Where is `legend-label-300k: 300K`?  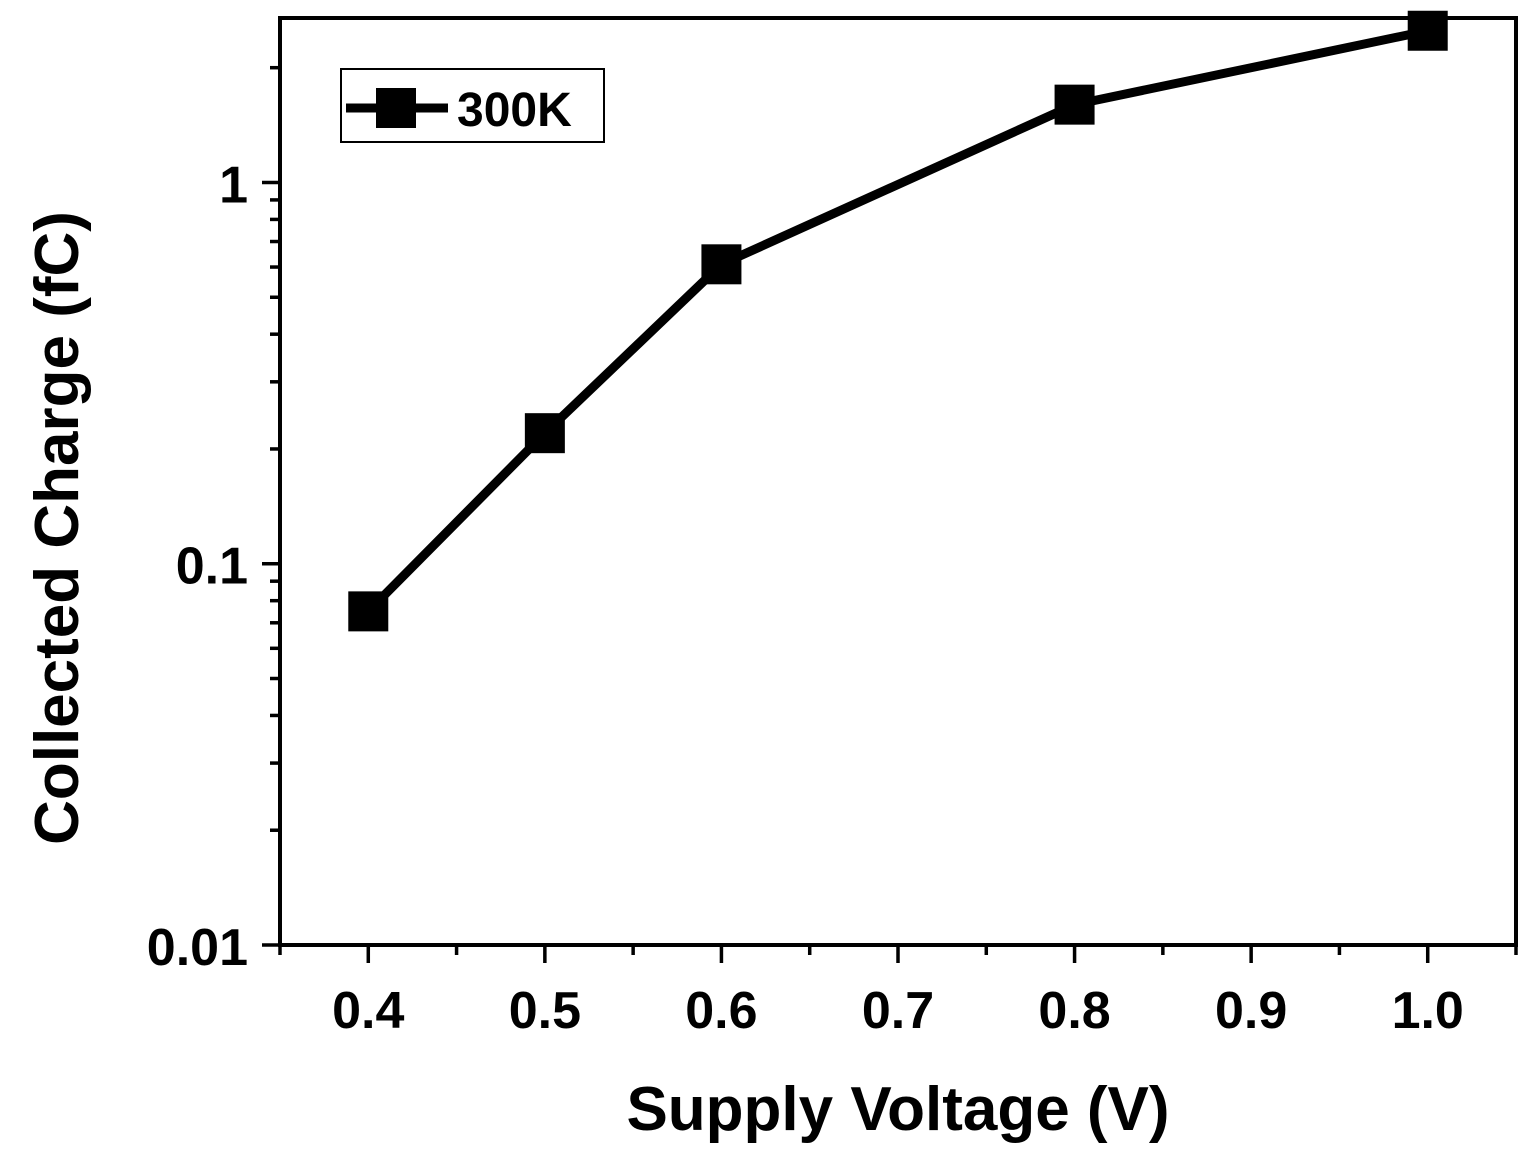 legend-label-300k: 300K is located at coordinates (514, 110).